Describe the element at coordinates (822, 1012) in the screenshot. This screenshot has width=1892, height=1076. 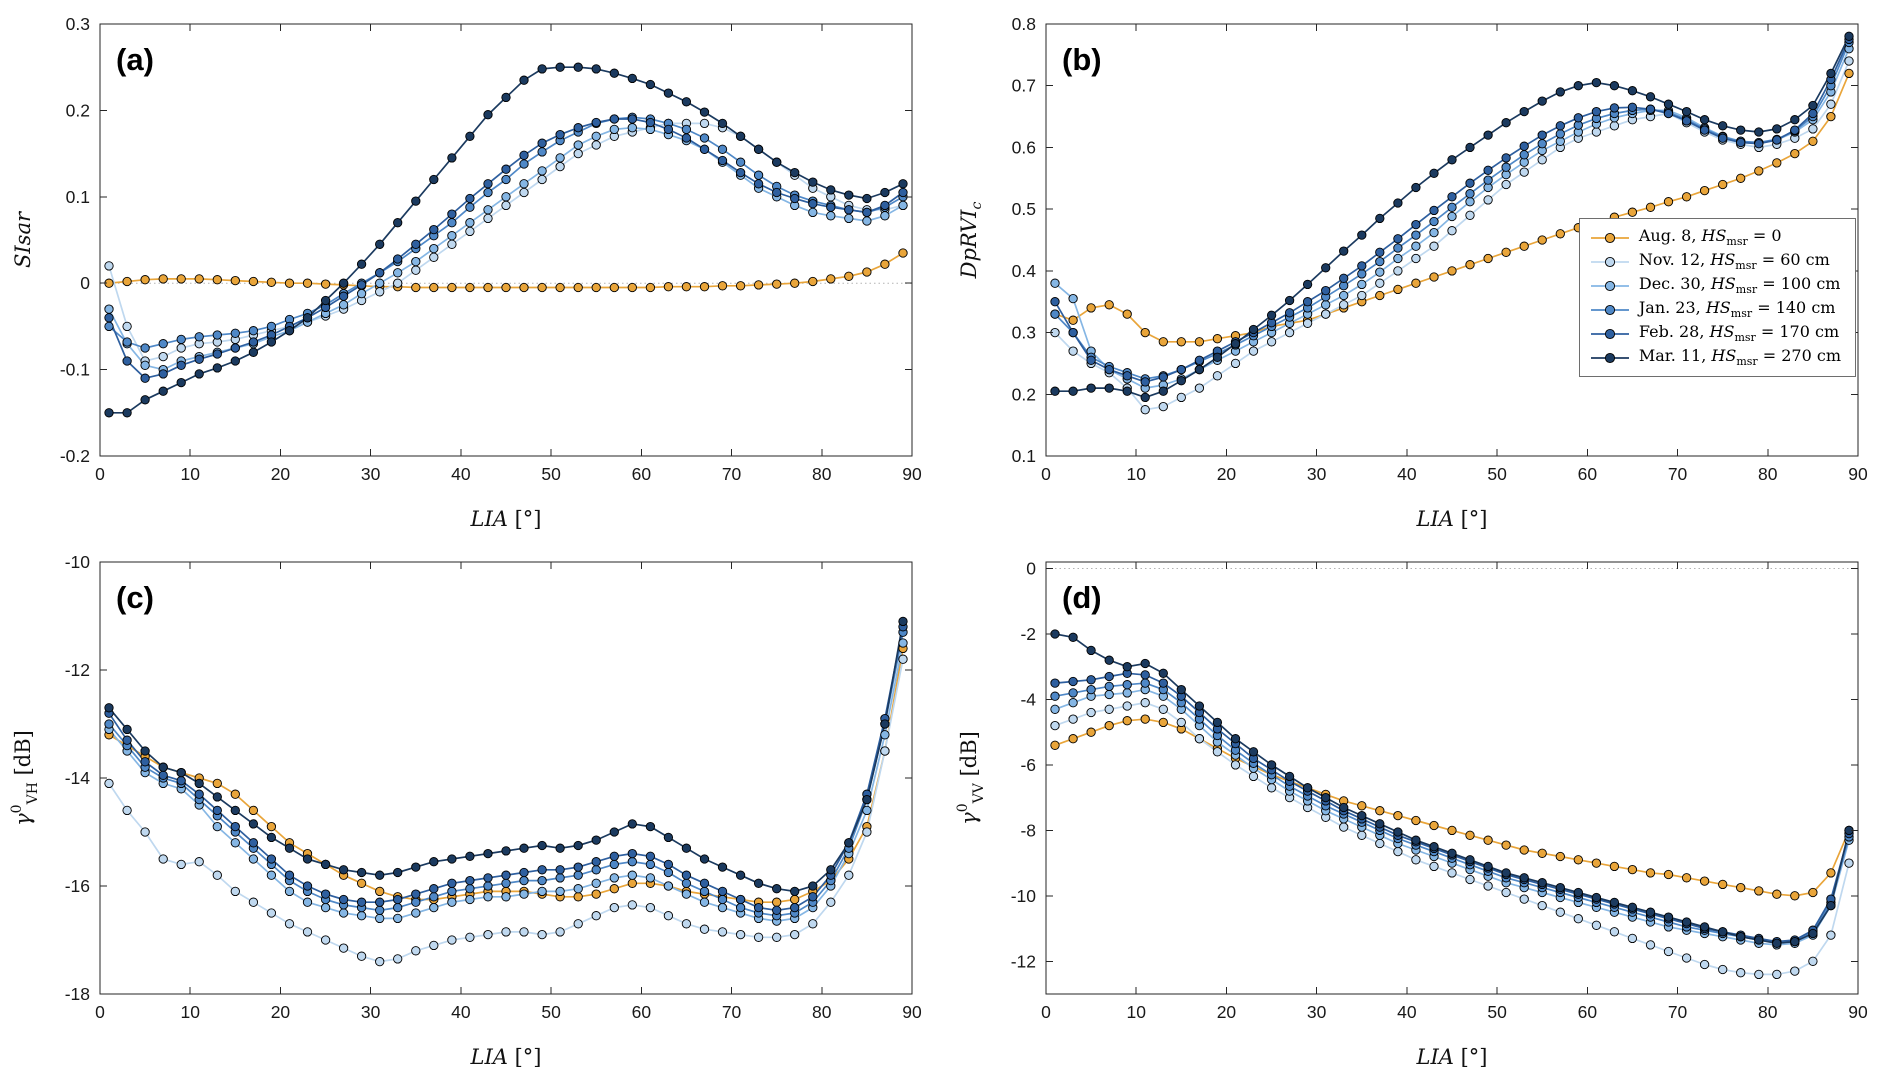
I see `x-tick-label: 80` at that location.